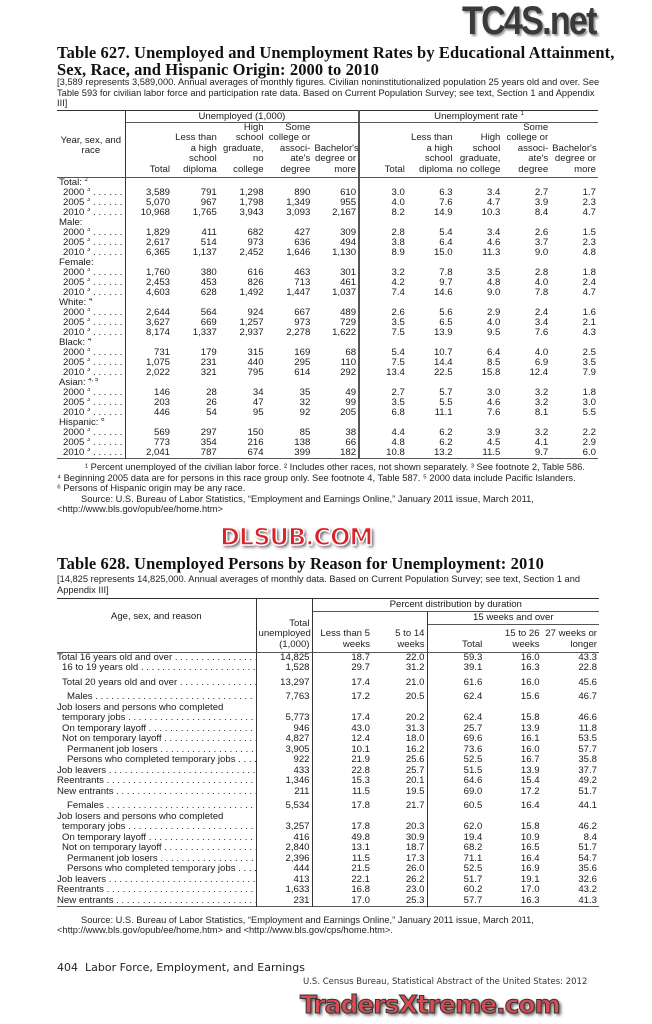  I want to click on stub-header: Age, sex, and reason, so click(157, 625).